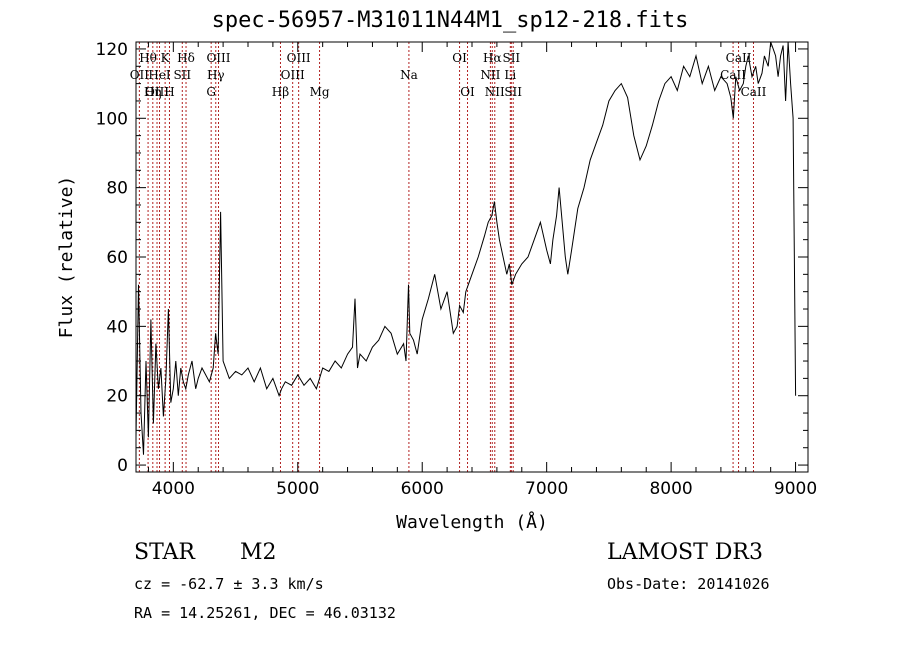  I want to click on observation-date: Obs-Date: 20141026, so click(688, 584).